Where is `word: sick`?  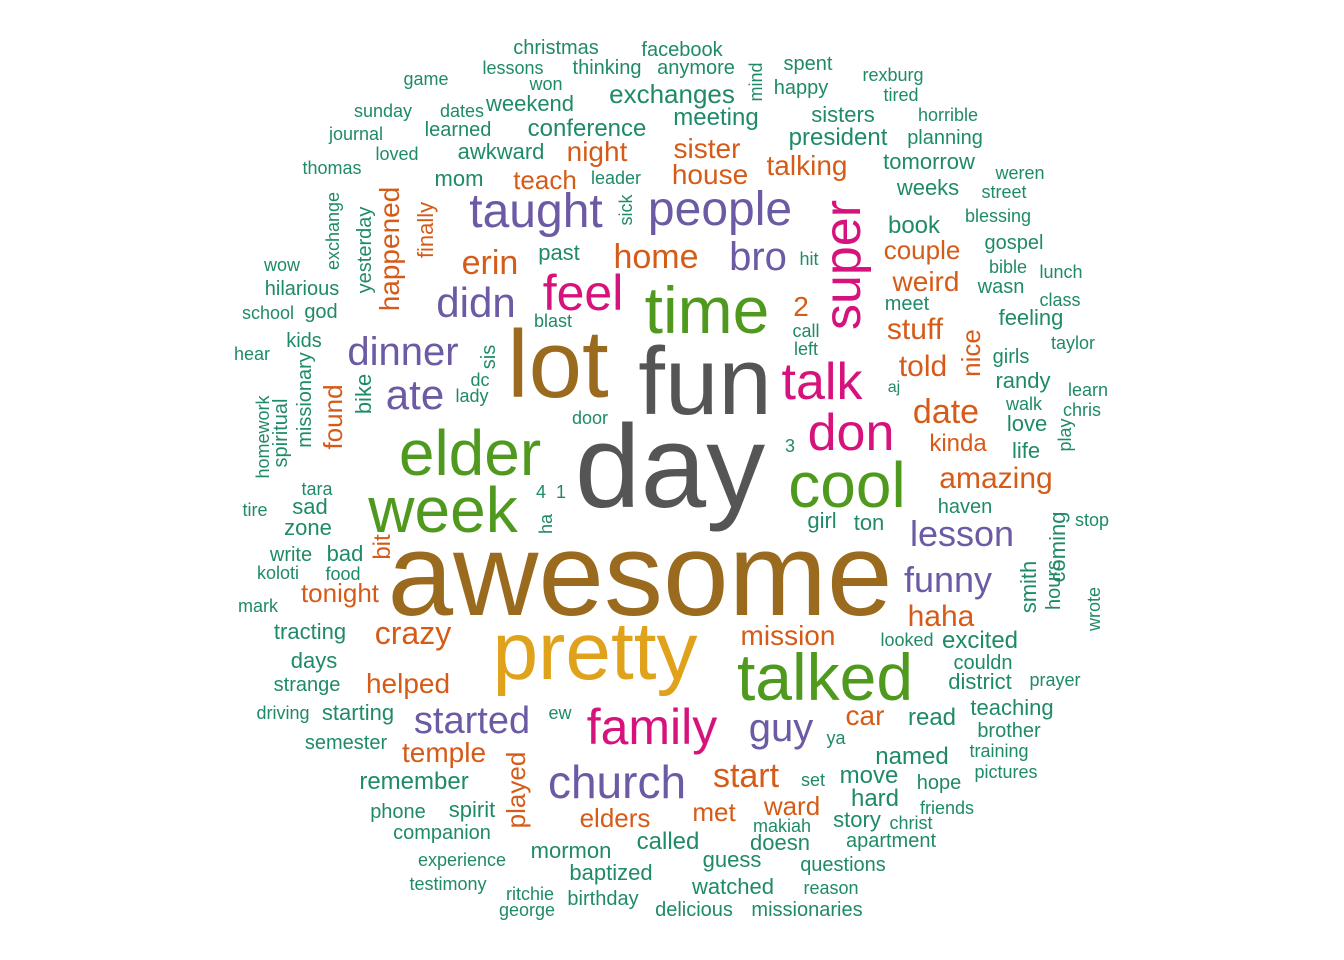 word: sick is located at coordinates (626, 210).